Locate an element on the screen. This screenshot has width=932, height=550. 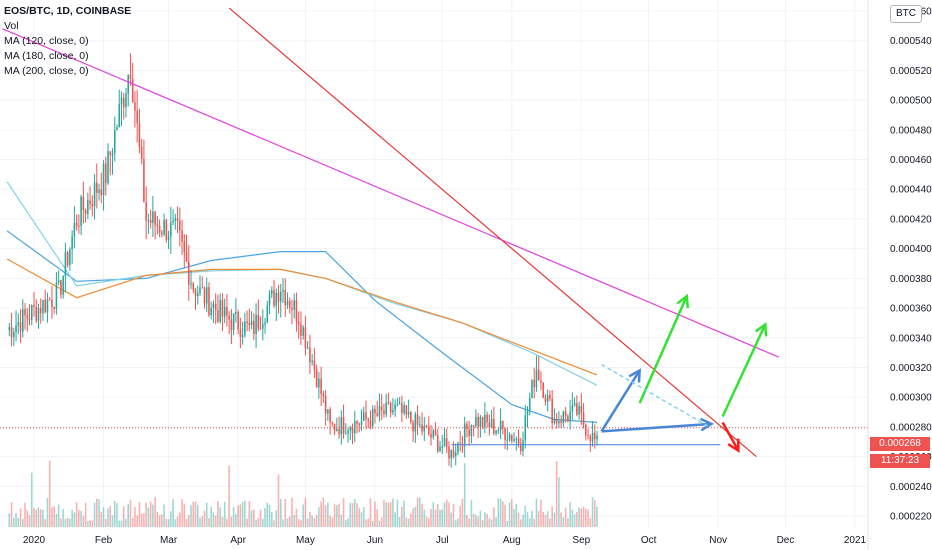
legend-ma120: MA (120, close, 0) is located at coordinates (46, 41).